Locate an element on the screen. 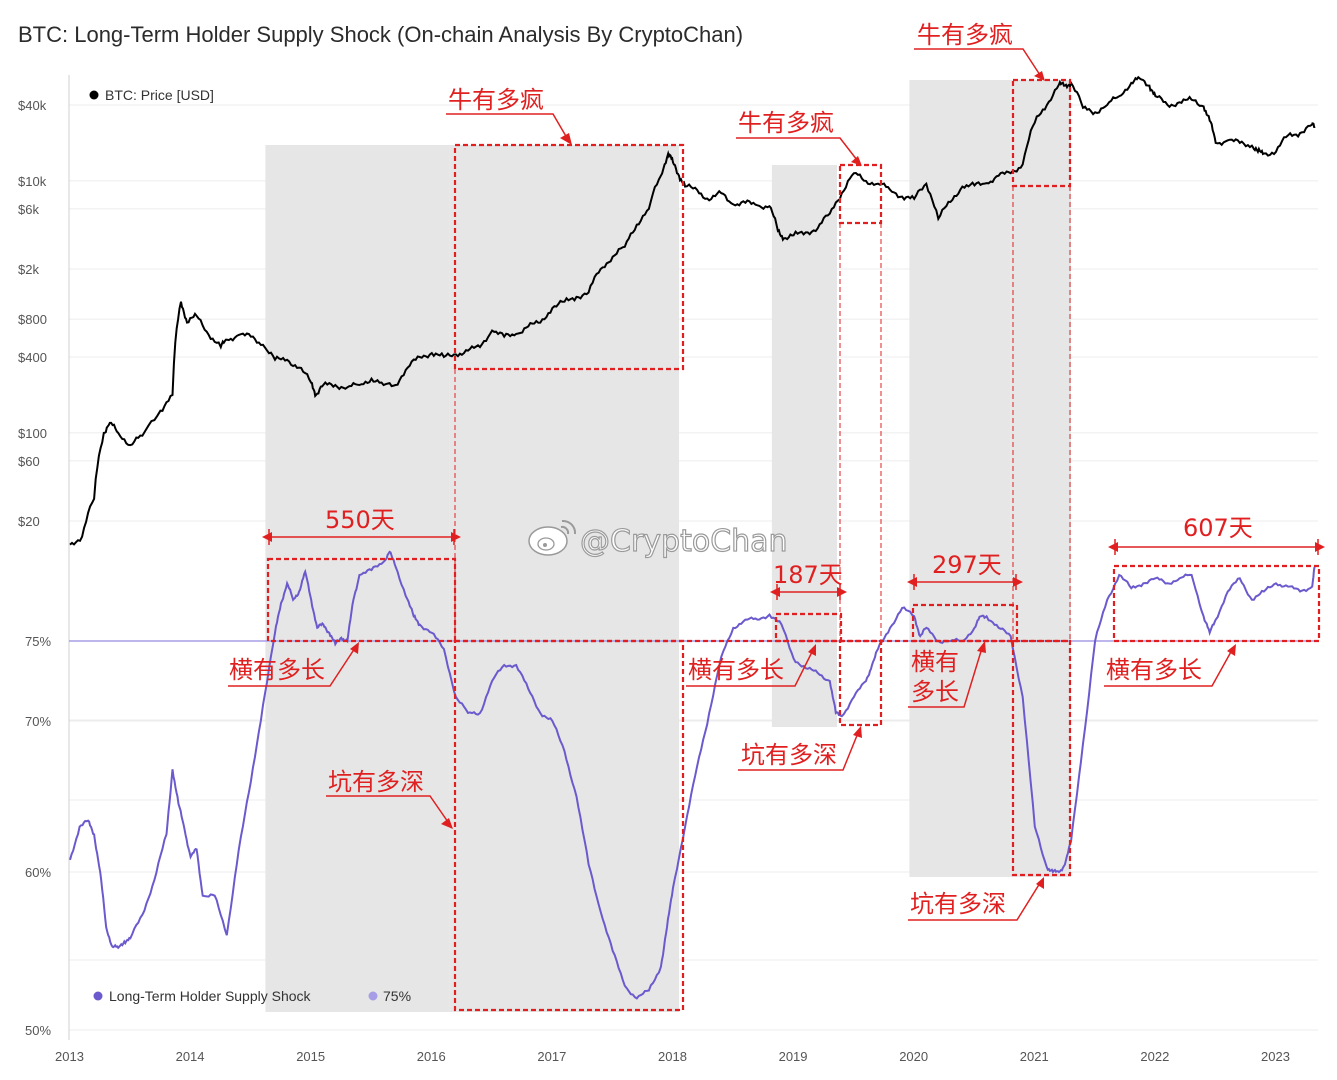 The width and height of the screenshot is (1337, 1080). watermark: @CryptoChan is located at coordinates (658, 539).